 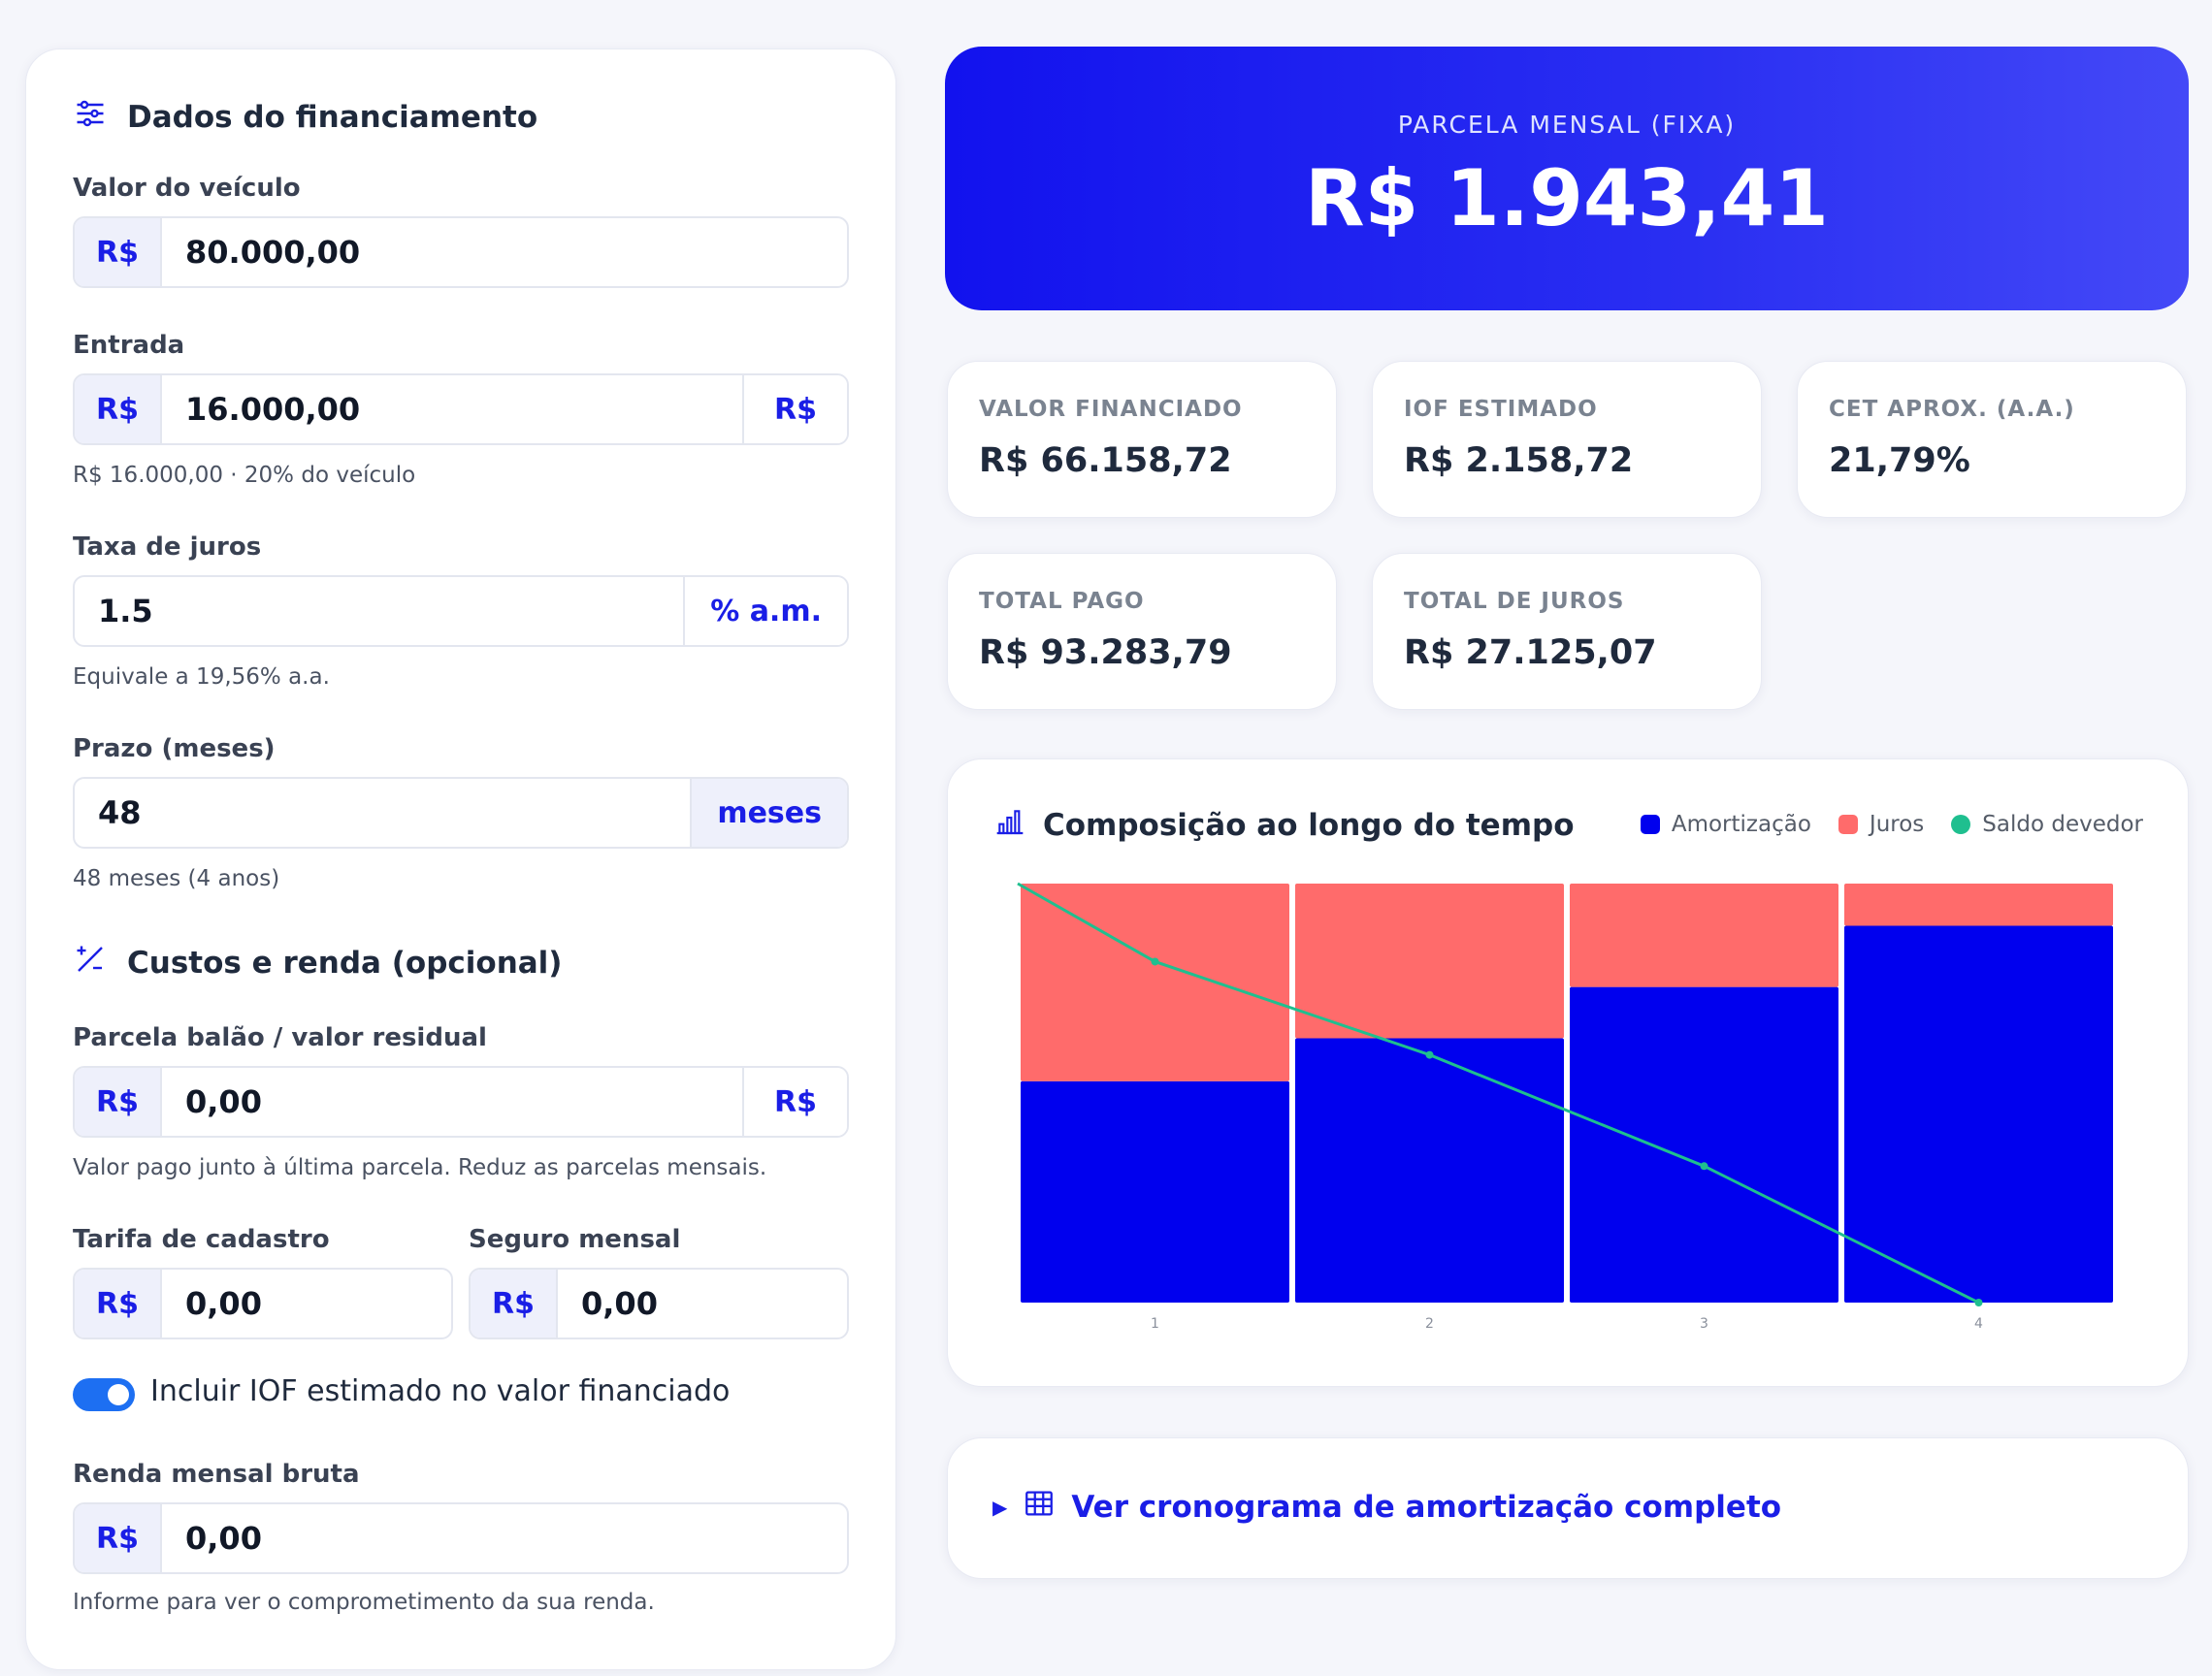 What do you see at coordinates (461, 252) in the screenshot?
I see `vehicle-value-field: R$ 80.000,00` at bounding box center [461, 252].